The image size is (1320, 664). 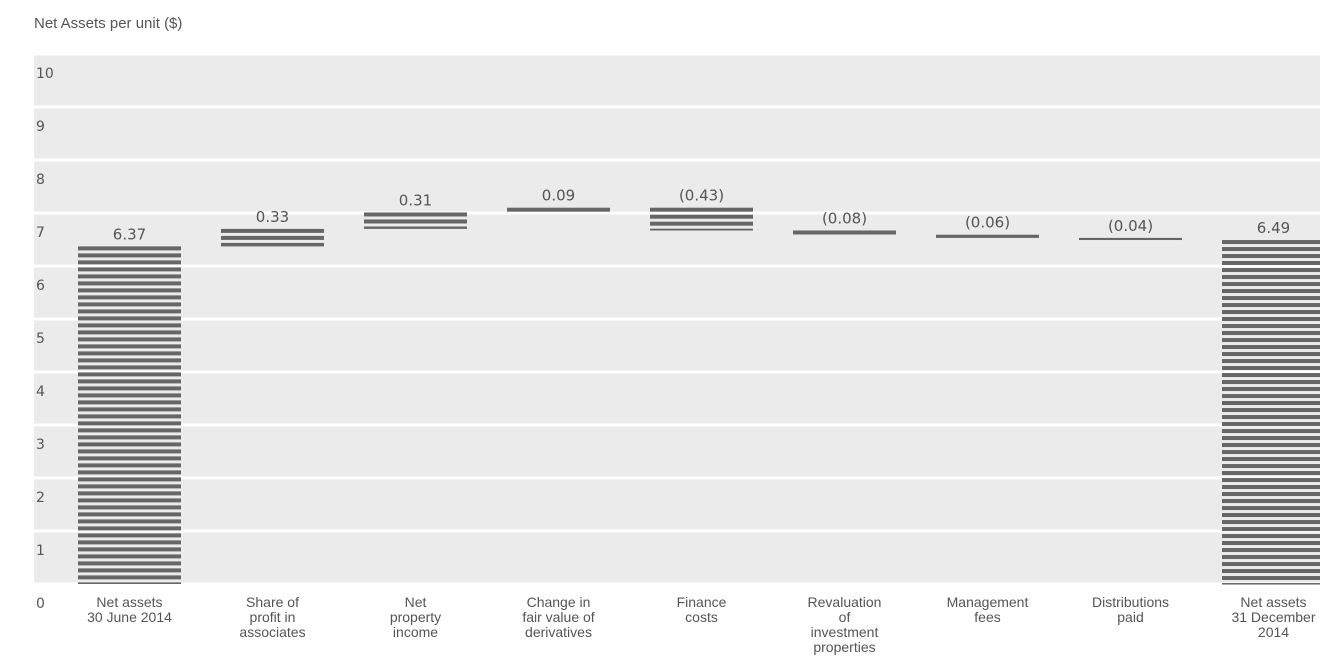 What do you see at coordinates (108, 23) in the screenshot?
I see `y-axis-title: Net Assets per unit ($)` at bounding box center [108, 23].